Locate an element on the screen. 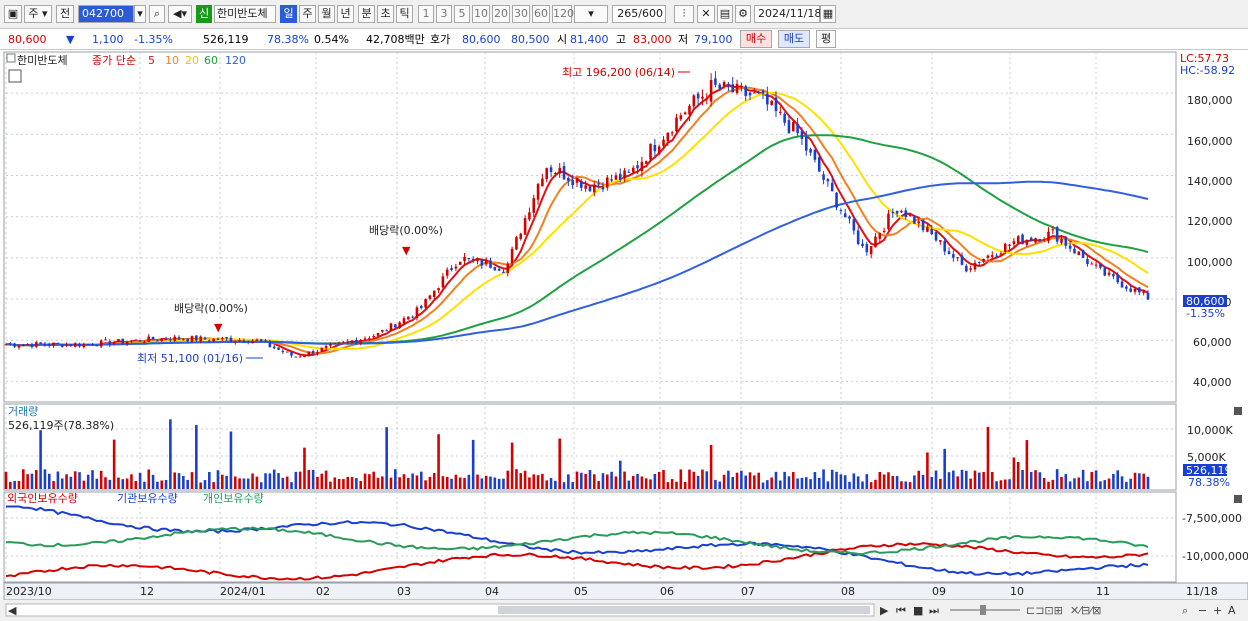 The width and height of the screenshot is (1248, 621). interval-20: 20 is located at coordinates (501, 14).